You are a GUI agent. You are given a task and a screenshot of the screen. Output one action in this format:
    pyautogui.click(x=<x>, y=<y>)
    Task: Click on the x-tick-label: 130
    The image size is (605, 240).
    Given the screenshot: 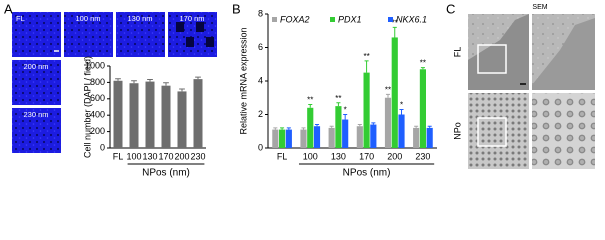 What is the action you would take?
    pyautogui.click(x=338, y=156)
    